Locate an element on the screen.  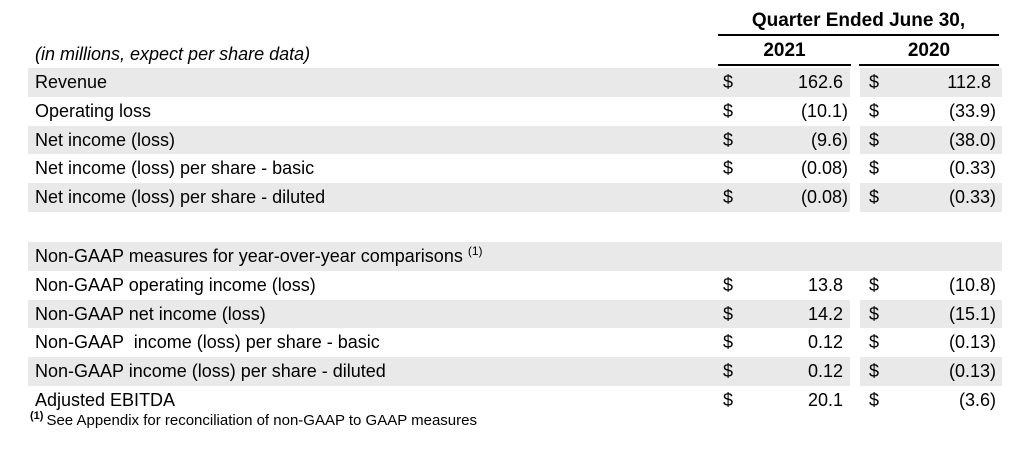
value-2020: 112.8 is located at coordinates (969, 82).